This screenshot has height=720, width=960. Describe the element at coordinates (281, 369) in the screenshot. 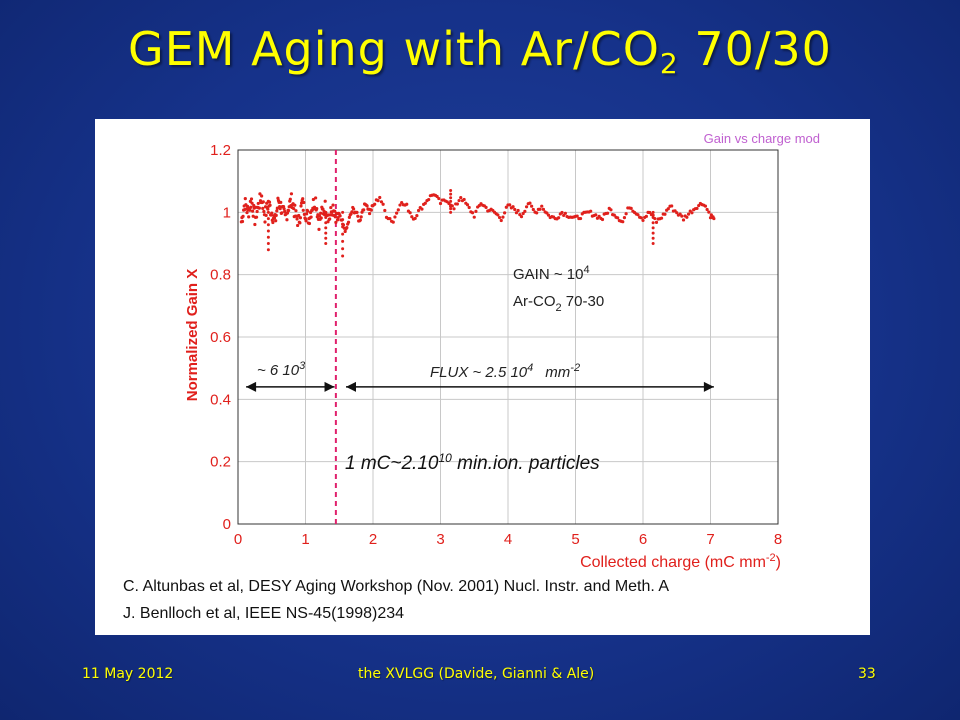

I see `left-interval-label: ~ 6 103` at that location.